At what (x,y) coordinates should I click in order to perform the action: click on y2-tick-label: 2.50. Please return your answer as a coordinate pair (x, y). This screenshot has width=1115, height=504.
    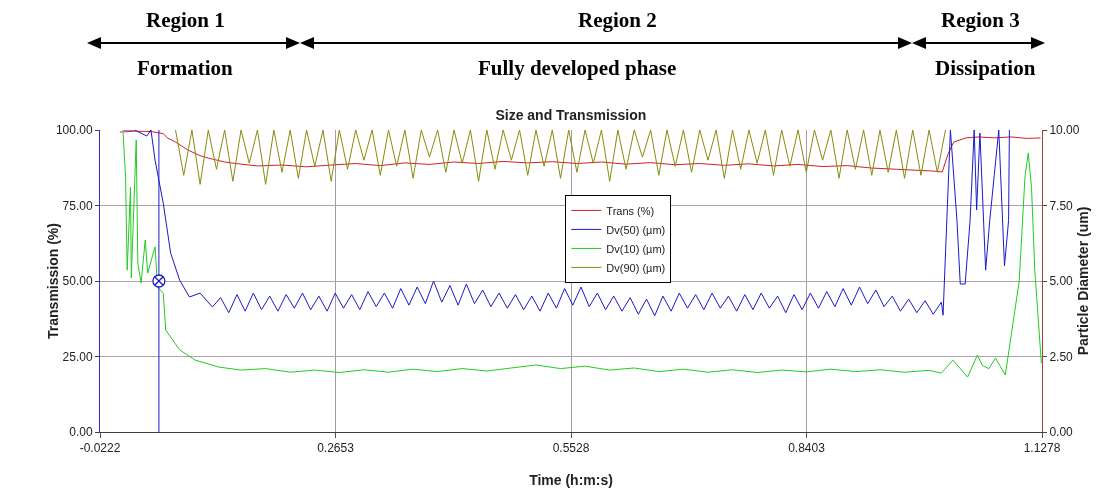
    Looking at the image, I should click on (1061, 356).